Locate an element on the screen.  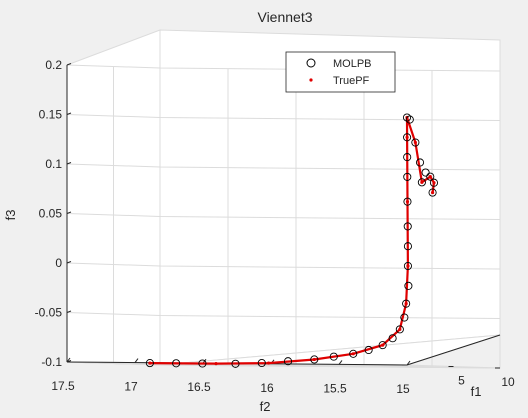
f3-tick-label: 0.05 is located at coordinates (51, 214).